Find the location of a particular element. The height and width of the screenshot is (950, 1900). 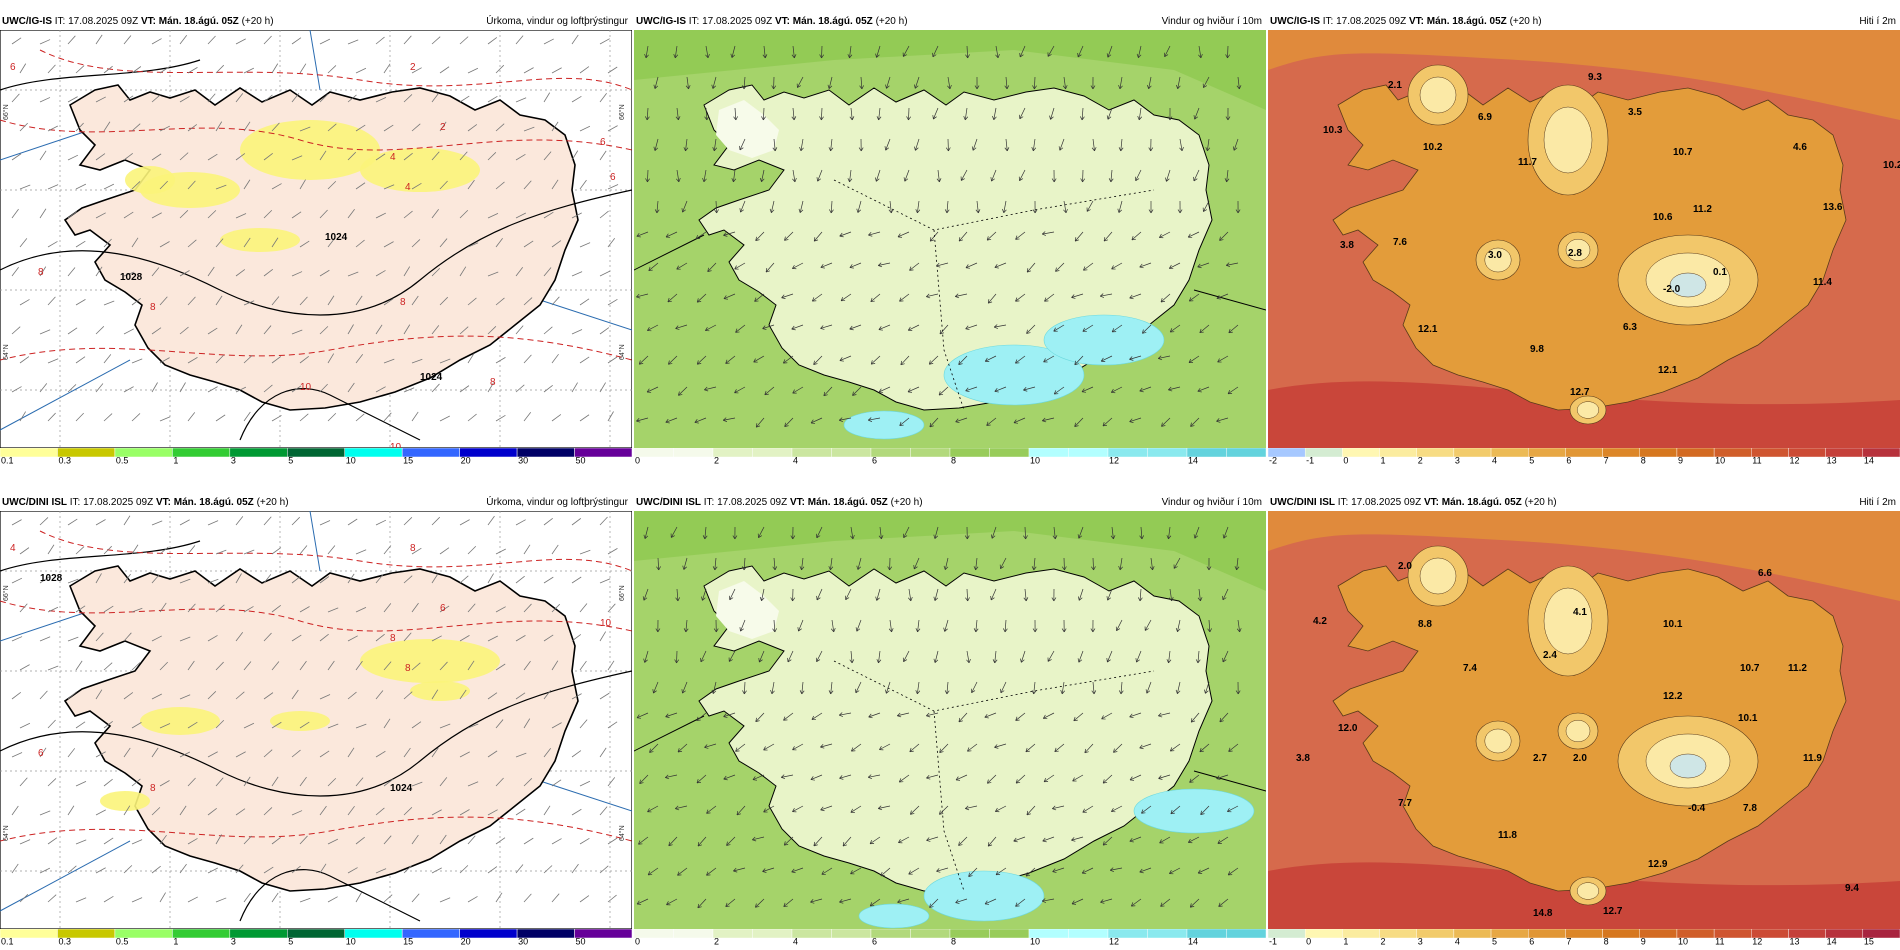

isobar is located at coordinates (330, 414).